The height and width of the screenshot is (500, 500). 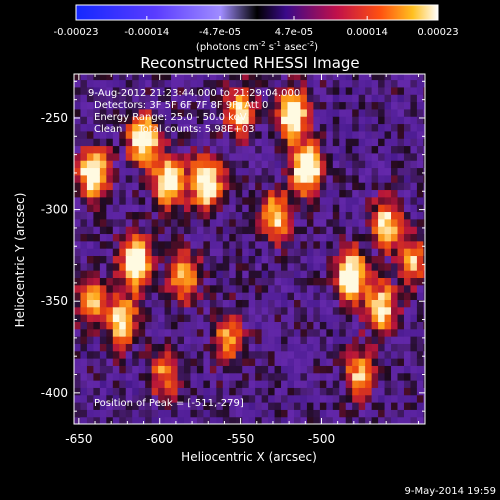 What do you see at coordinates (450, 491) in the screenshot?
I see `footer-date: 9-May-2014 19:59` at bounding box center [450, 491].